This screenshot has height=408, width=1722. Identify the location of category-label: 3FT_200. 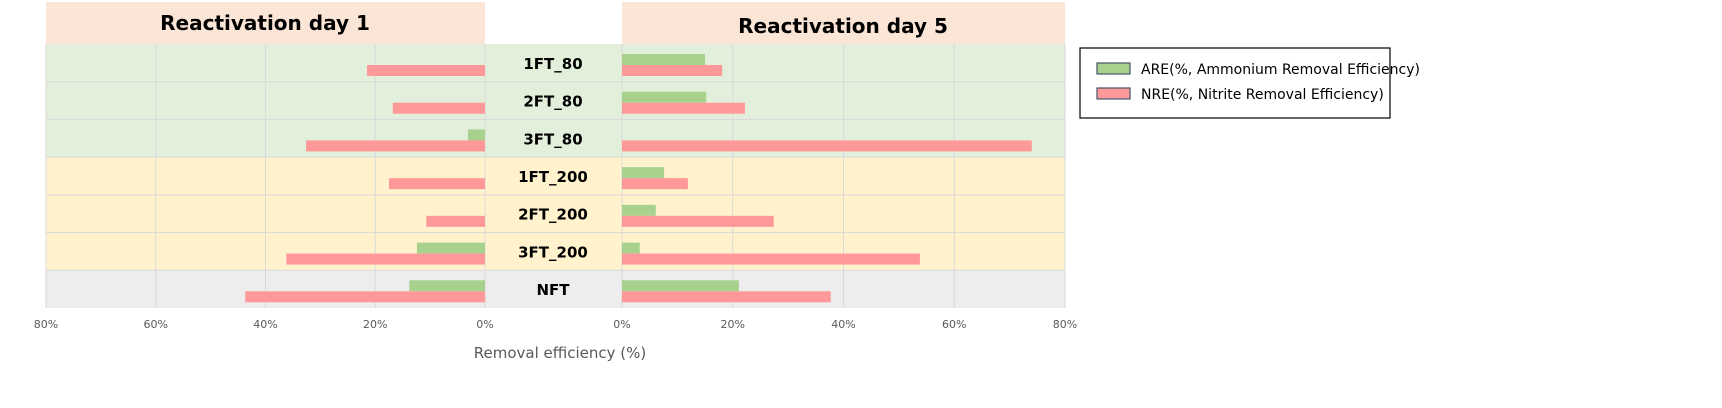
(553, 252).